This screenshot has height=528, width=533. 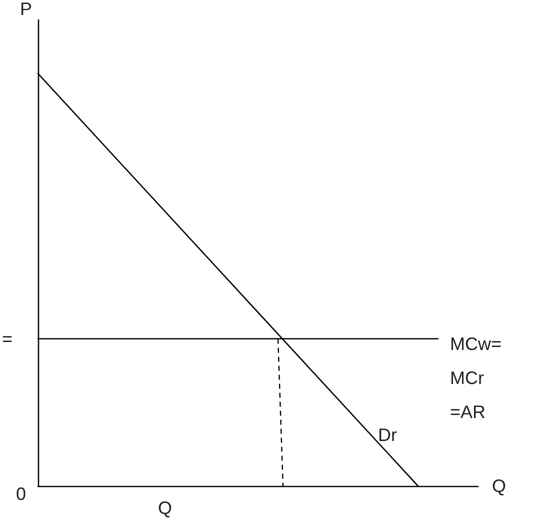 I want to click on x-axis-title: Q, so click(x=499, y=486).